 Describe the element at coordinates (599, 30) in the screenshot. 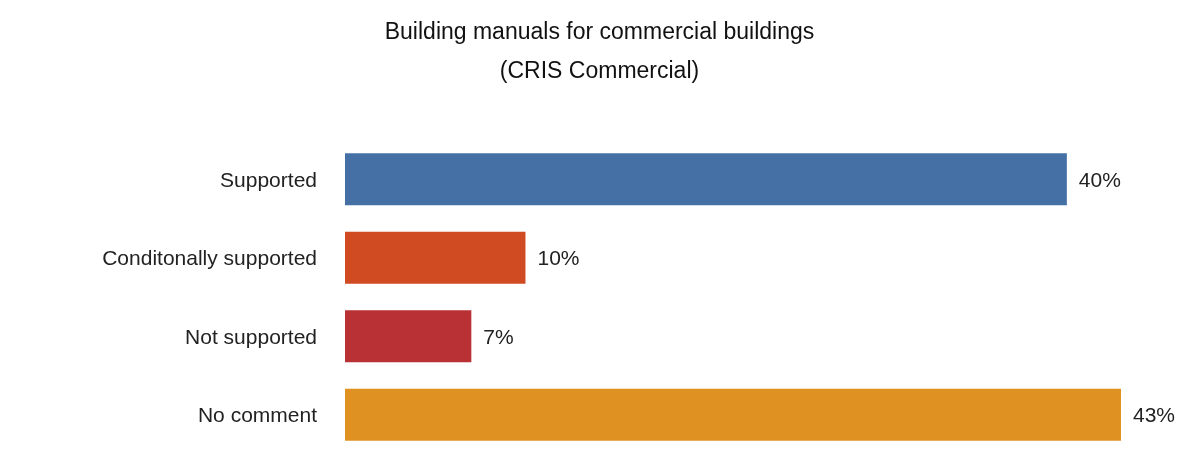

I see `chart-title: Building manuals for commercial buildings` at that location.